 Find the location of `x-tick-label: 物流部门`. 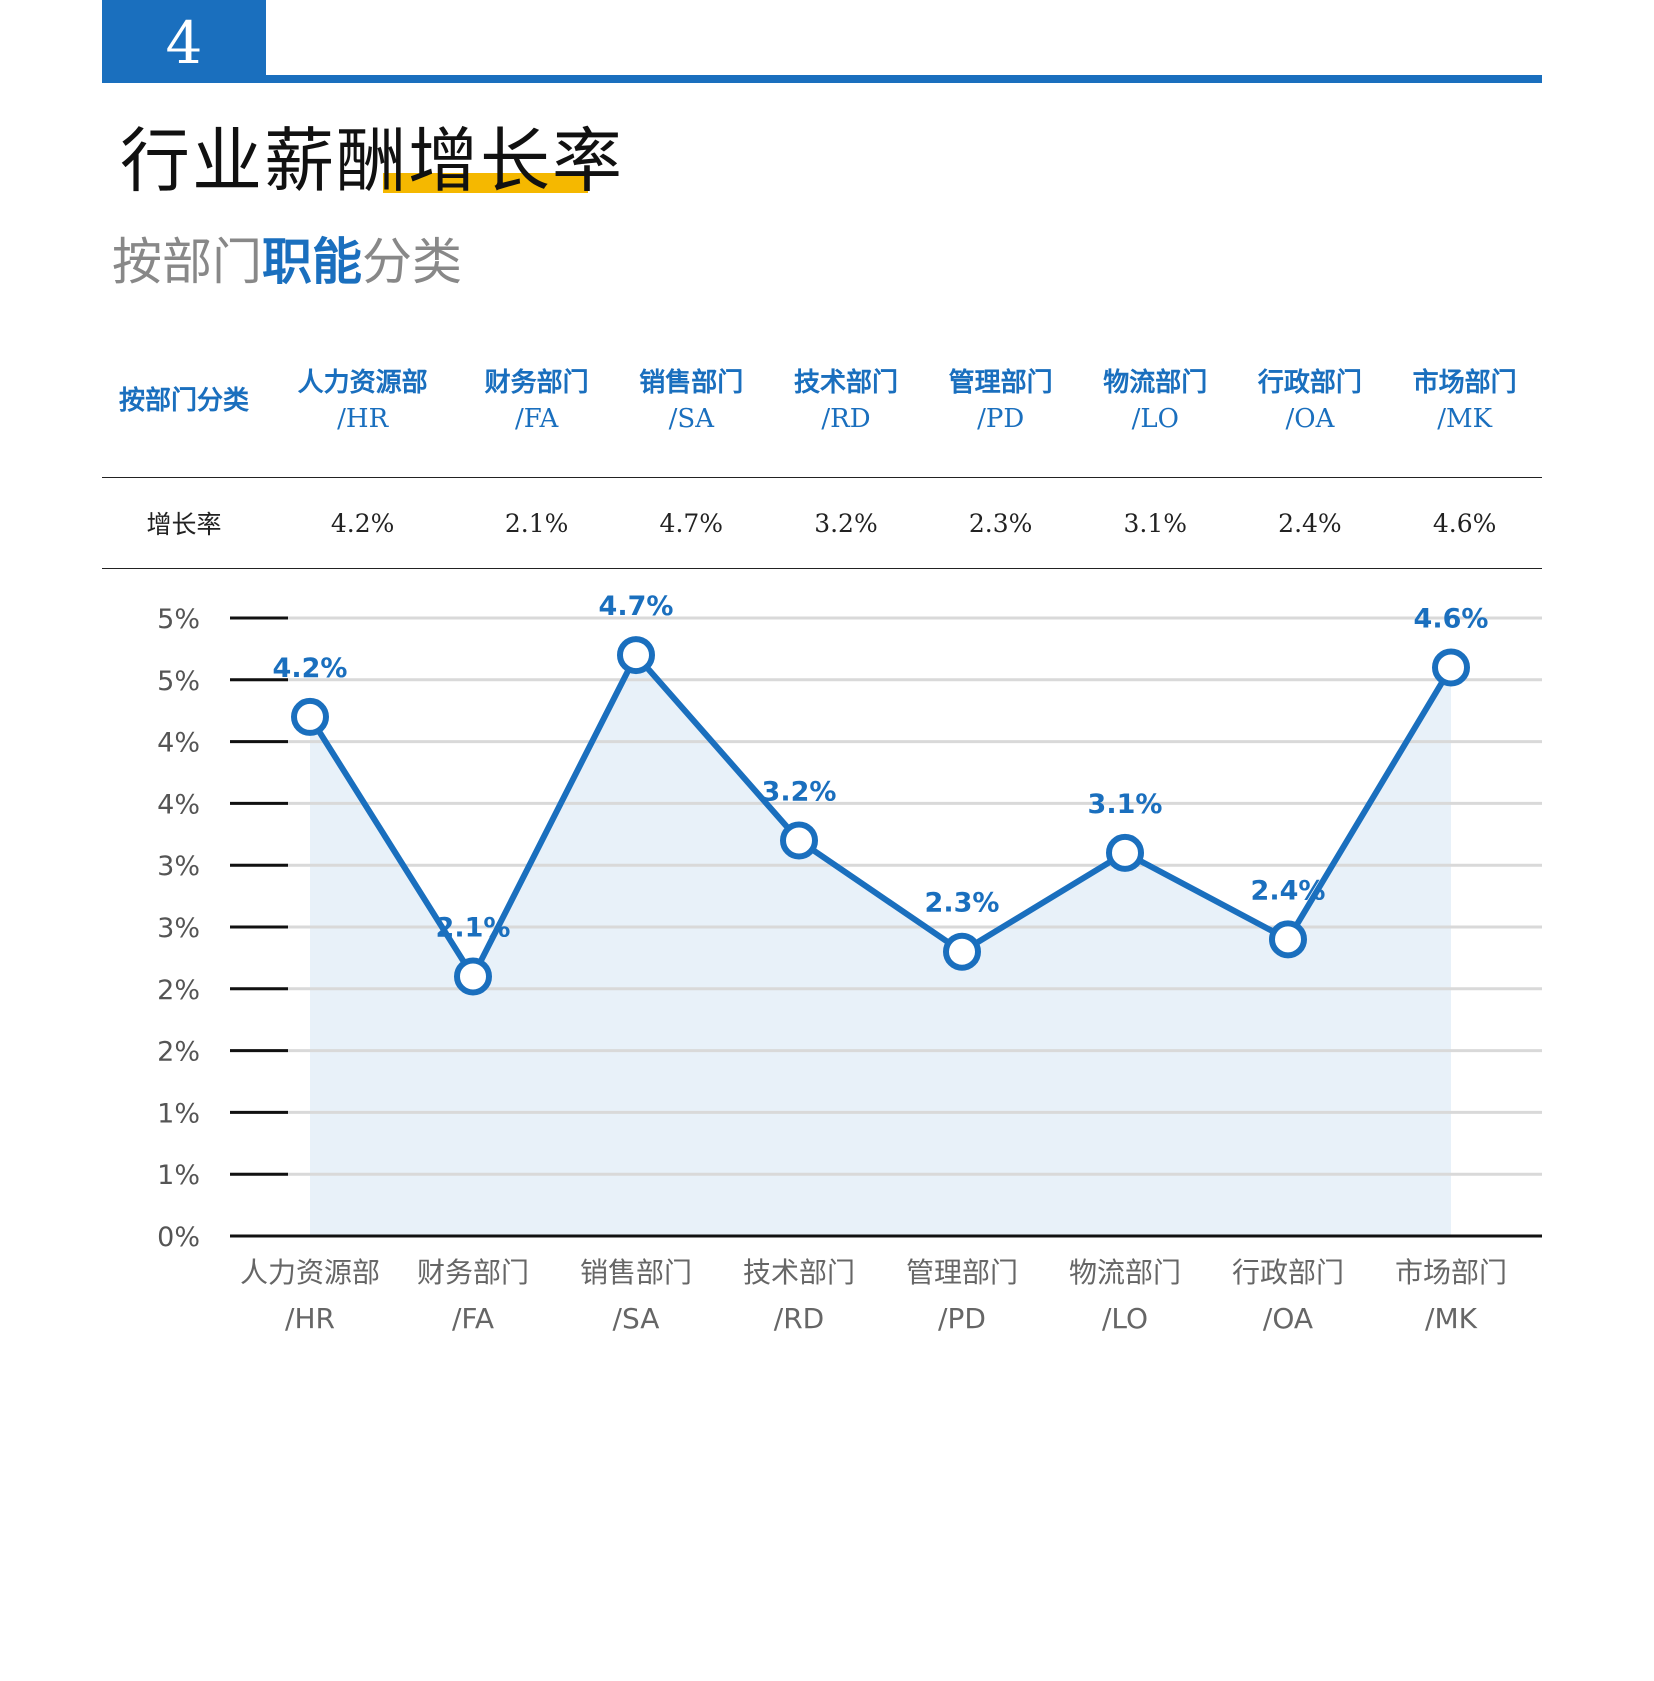

x-tick-label: 物流部门 is located at coordinates (1125, 1272).